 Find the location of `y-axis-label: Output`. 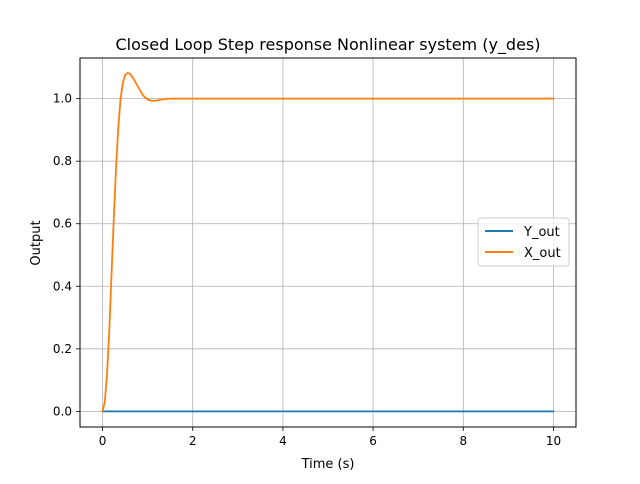

y-axis-label: Output is located at coordinates (36, 242).